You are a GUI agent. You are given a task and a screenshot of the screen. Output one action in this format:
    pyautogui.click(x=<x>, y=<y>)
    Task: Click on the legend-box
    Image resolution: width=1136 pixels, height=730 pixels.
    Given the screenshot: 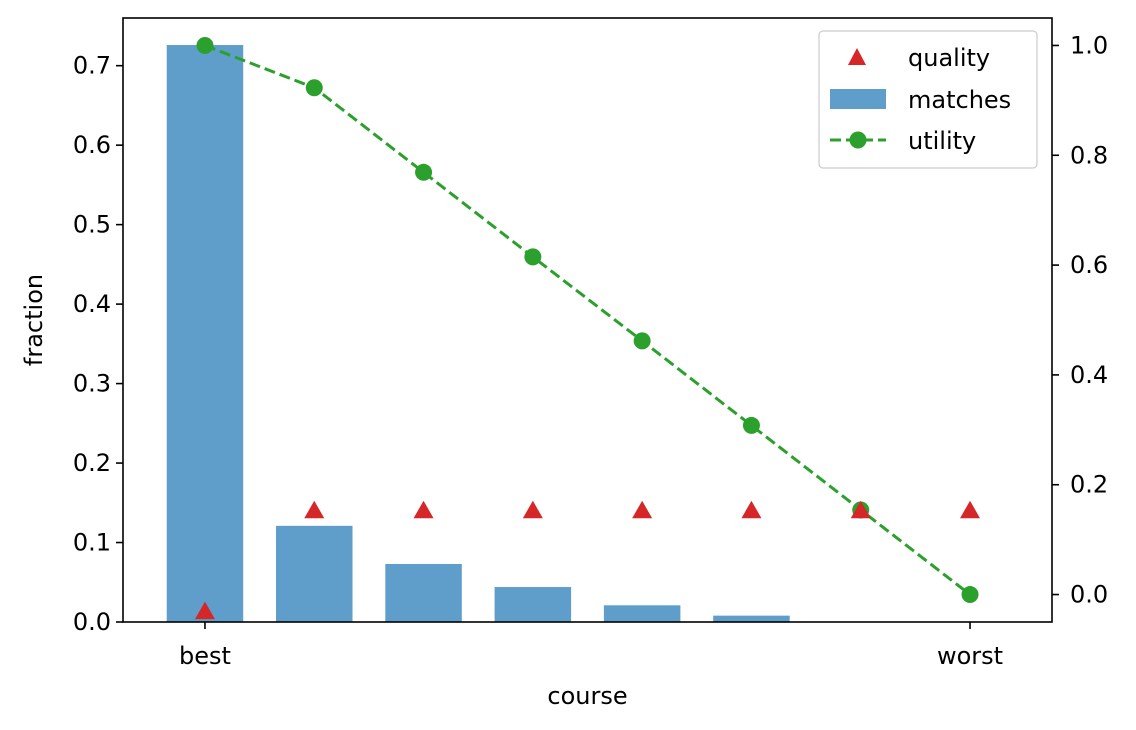 What is the action you would take?
    pyautogui.click(x=928, y=99)
    